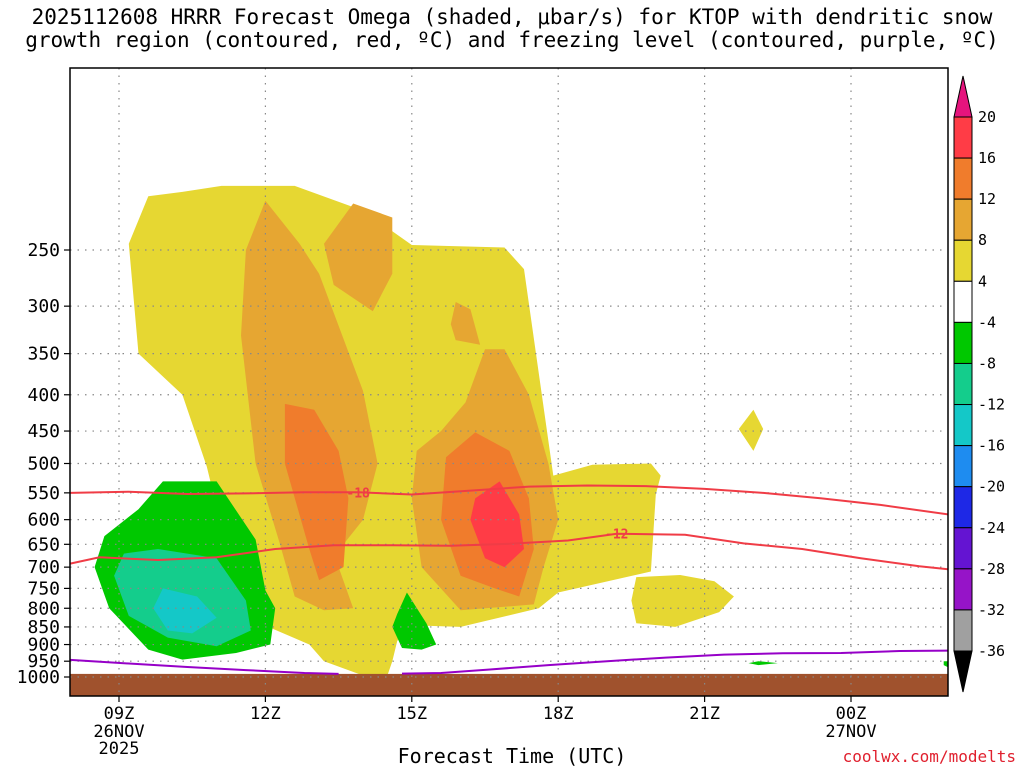 The height and width of the screenshot is (768, 1024). I want to click on colorbar-top-arrow, so click(963, 96).